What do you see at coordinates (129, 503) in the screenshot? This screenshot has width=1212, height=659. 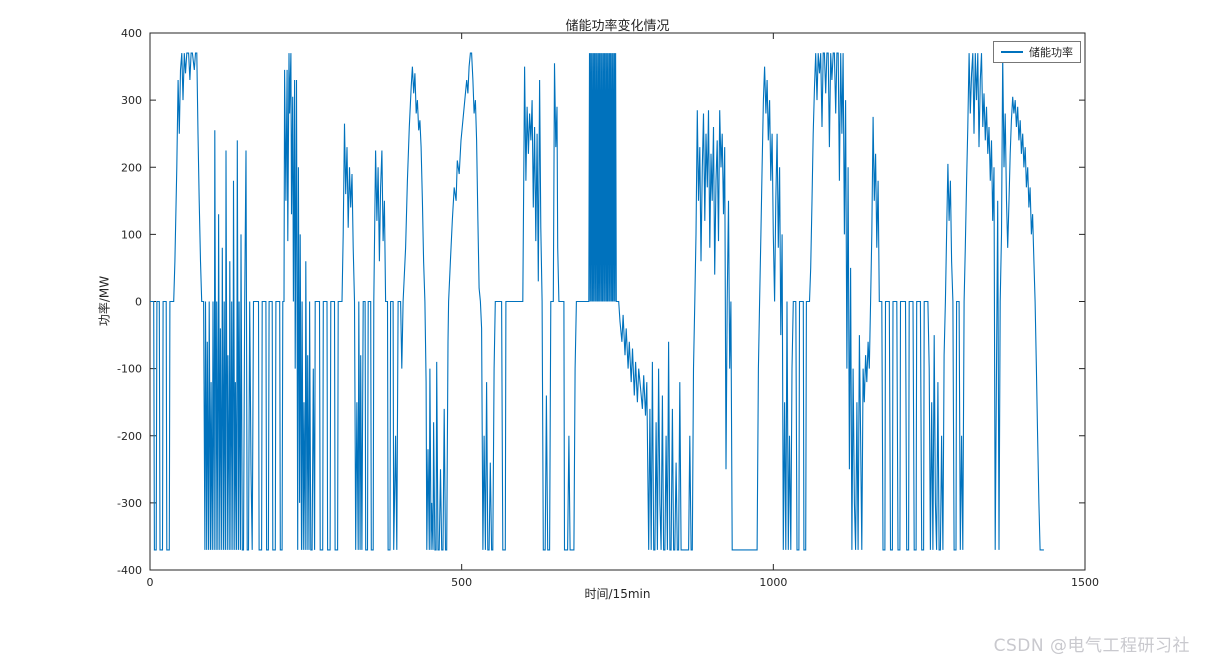 I see `svg-text: -300` at bounding box center [129, 503].